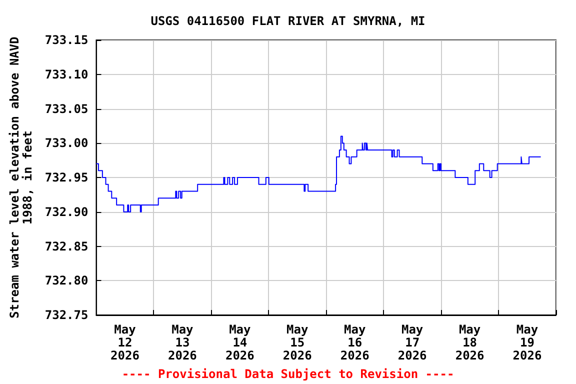  Describe the element at coordinates (412, 342) in the screenshot. I see `x-tick-label: May 17 2026` at that location.